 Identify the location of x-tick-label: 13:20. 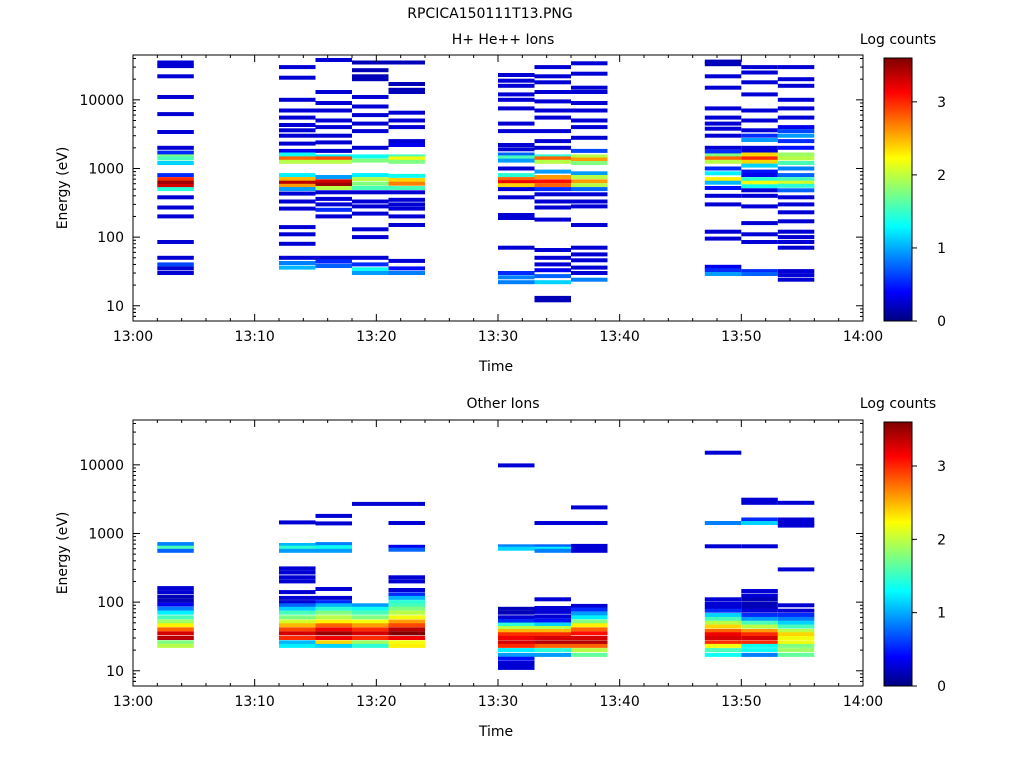
(376, 702).